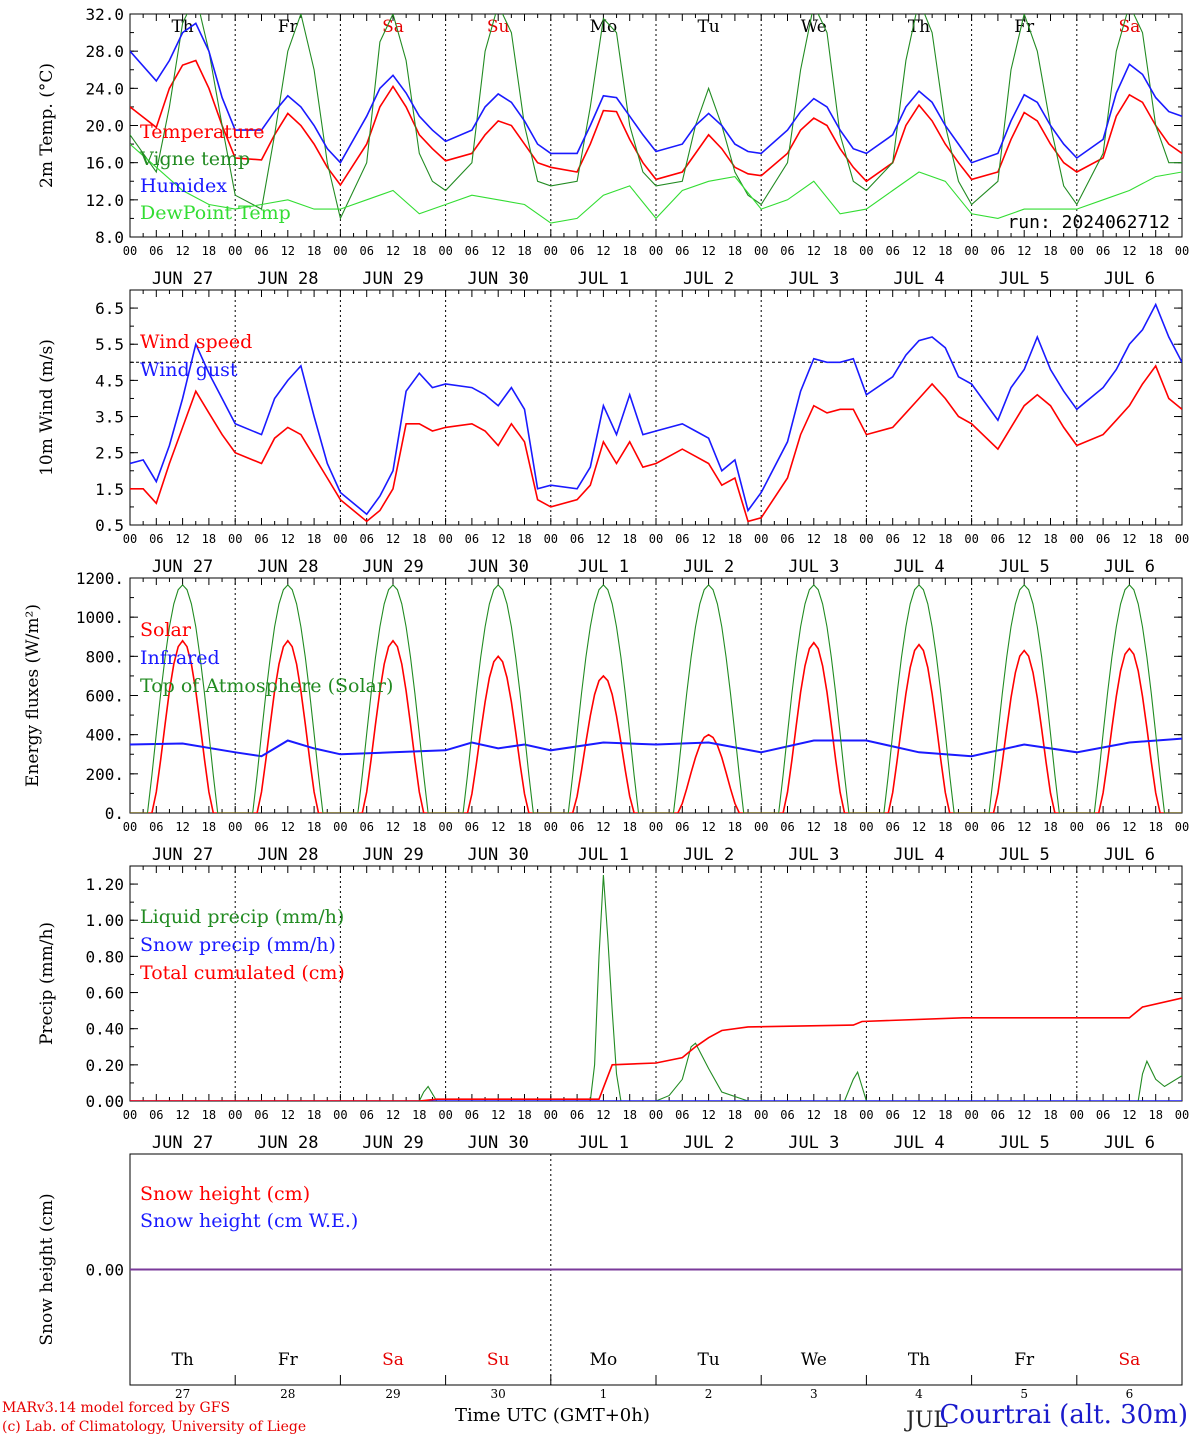 The width and height of the screenshot is (1194, 1440). What do you see at coordinates (249, 1221) in the screenshot?
I see `legend-entry: Snow height (cm W.E.)` at bounding box center [249, 1221].